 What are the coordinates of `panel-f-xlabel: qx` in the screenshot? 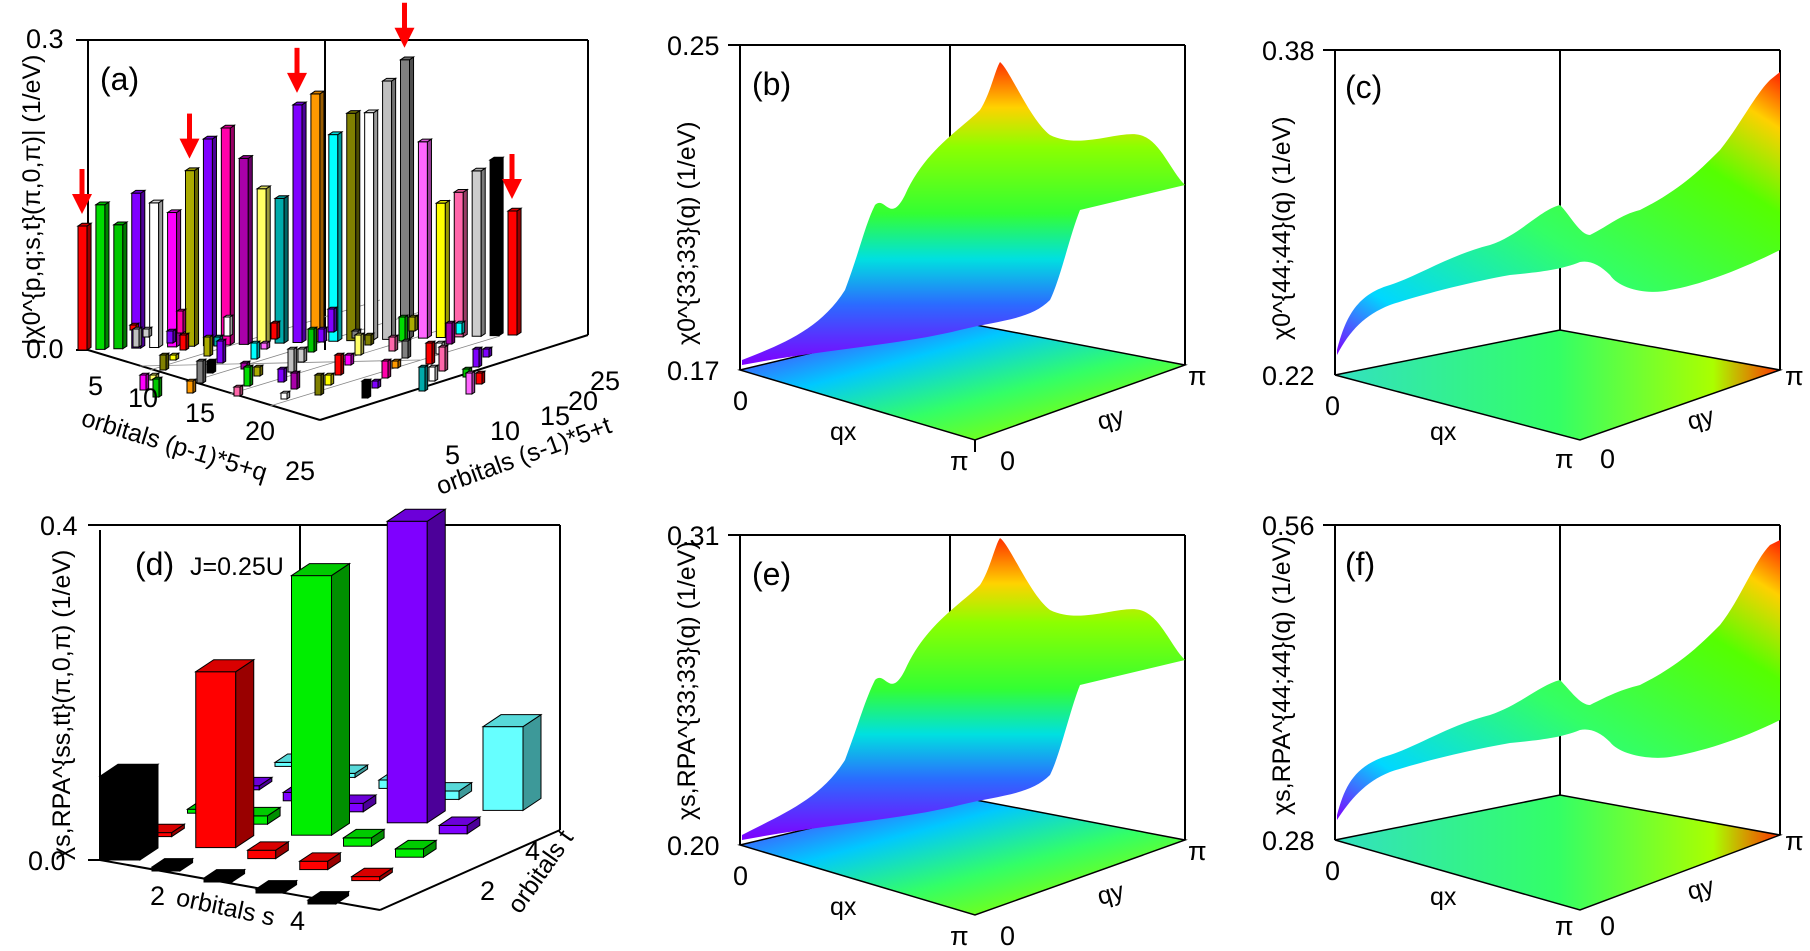 It's located at (1443, 897).